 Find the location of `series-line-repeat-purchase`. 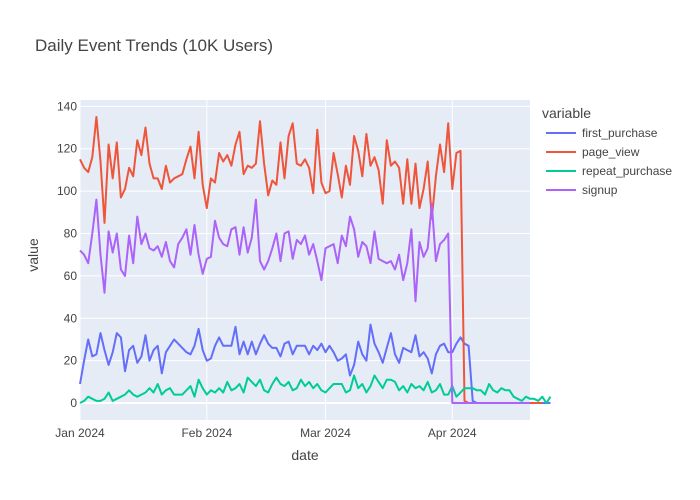

series-line-repeat-purchase is located at coordinates (315, 389).